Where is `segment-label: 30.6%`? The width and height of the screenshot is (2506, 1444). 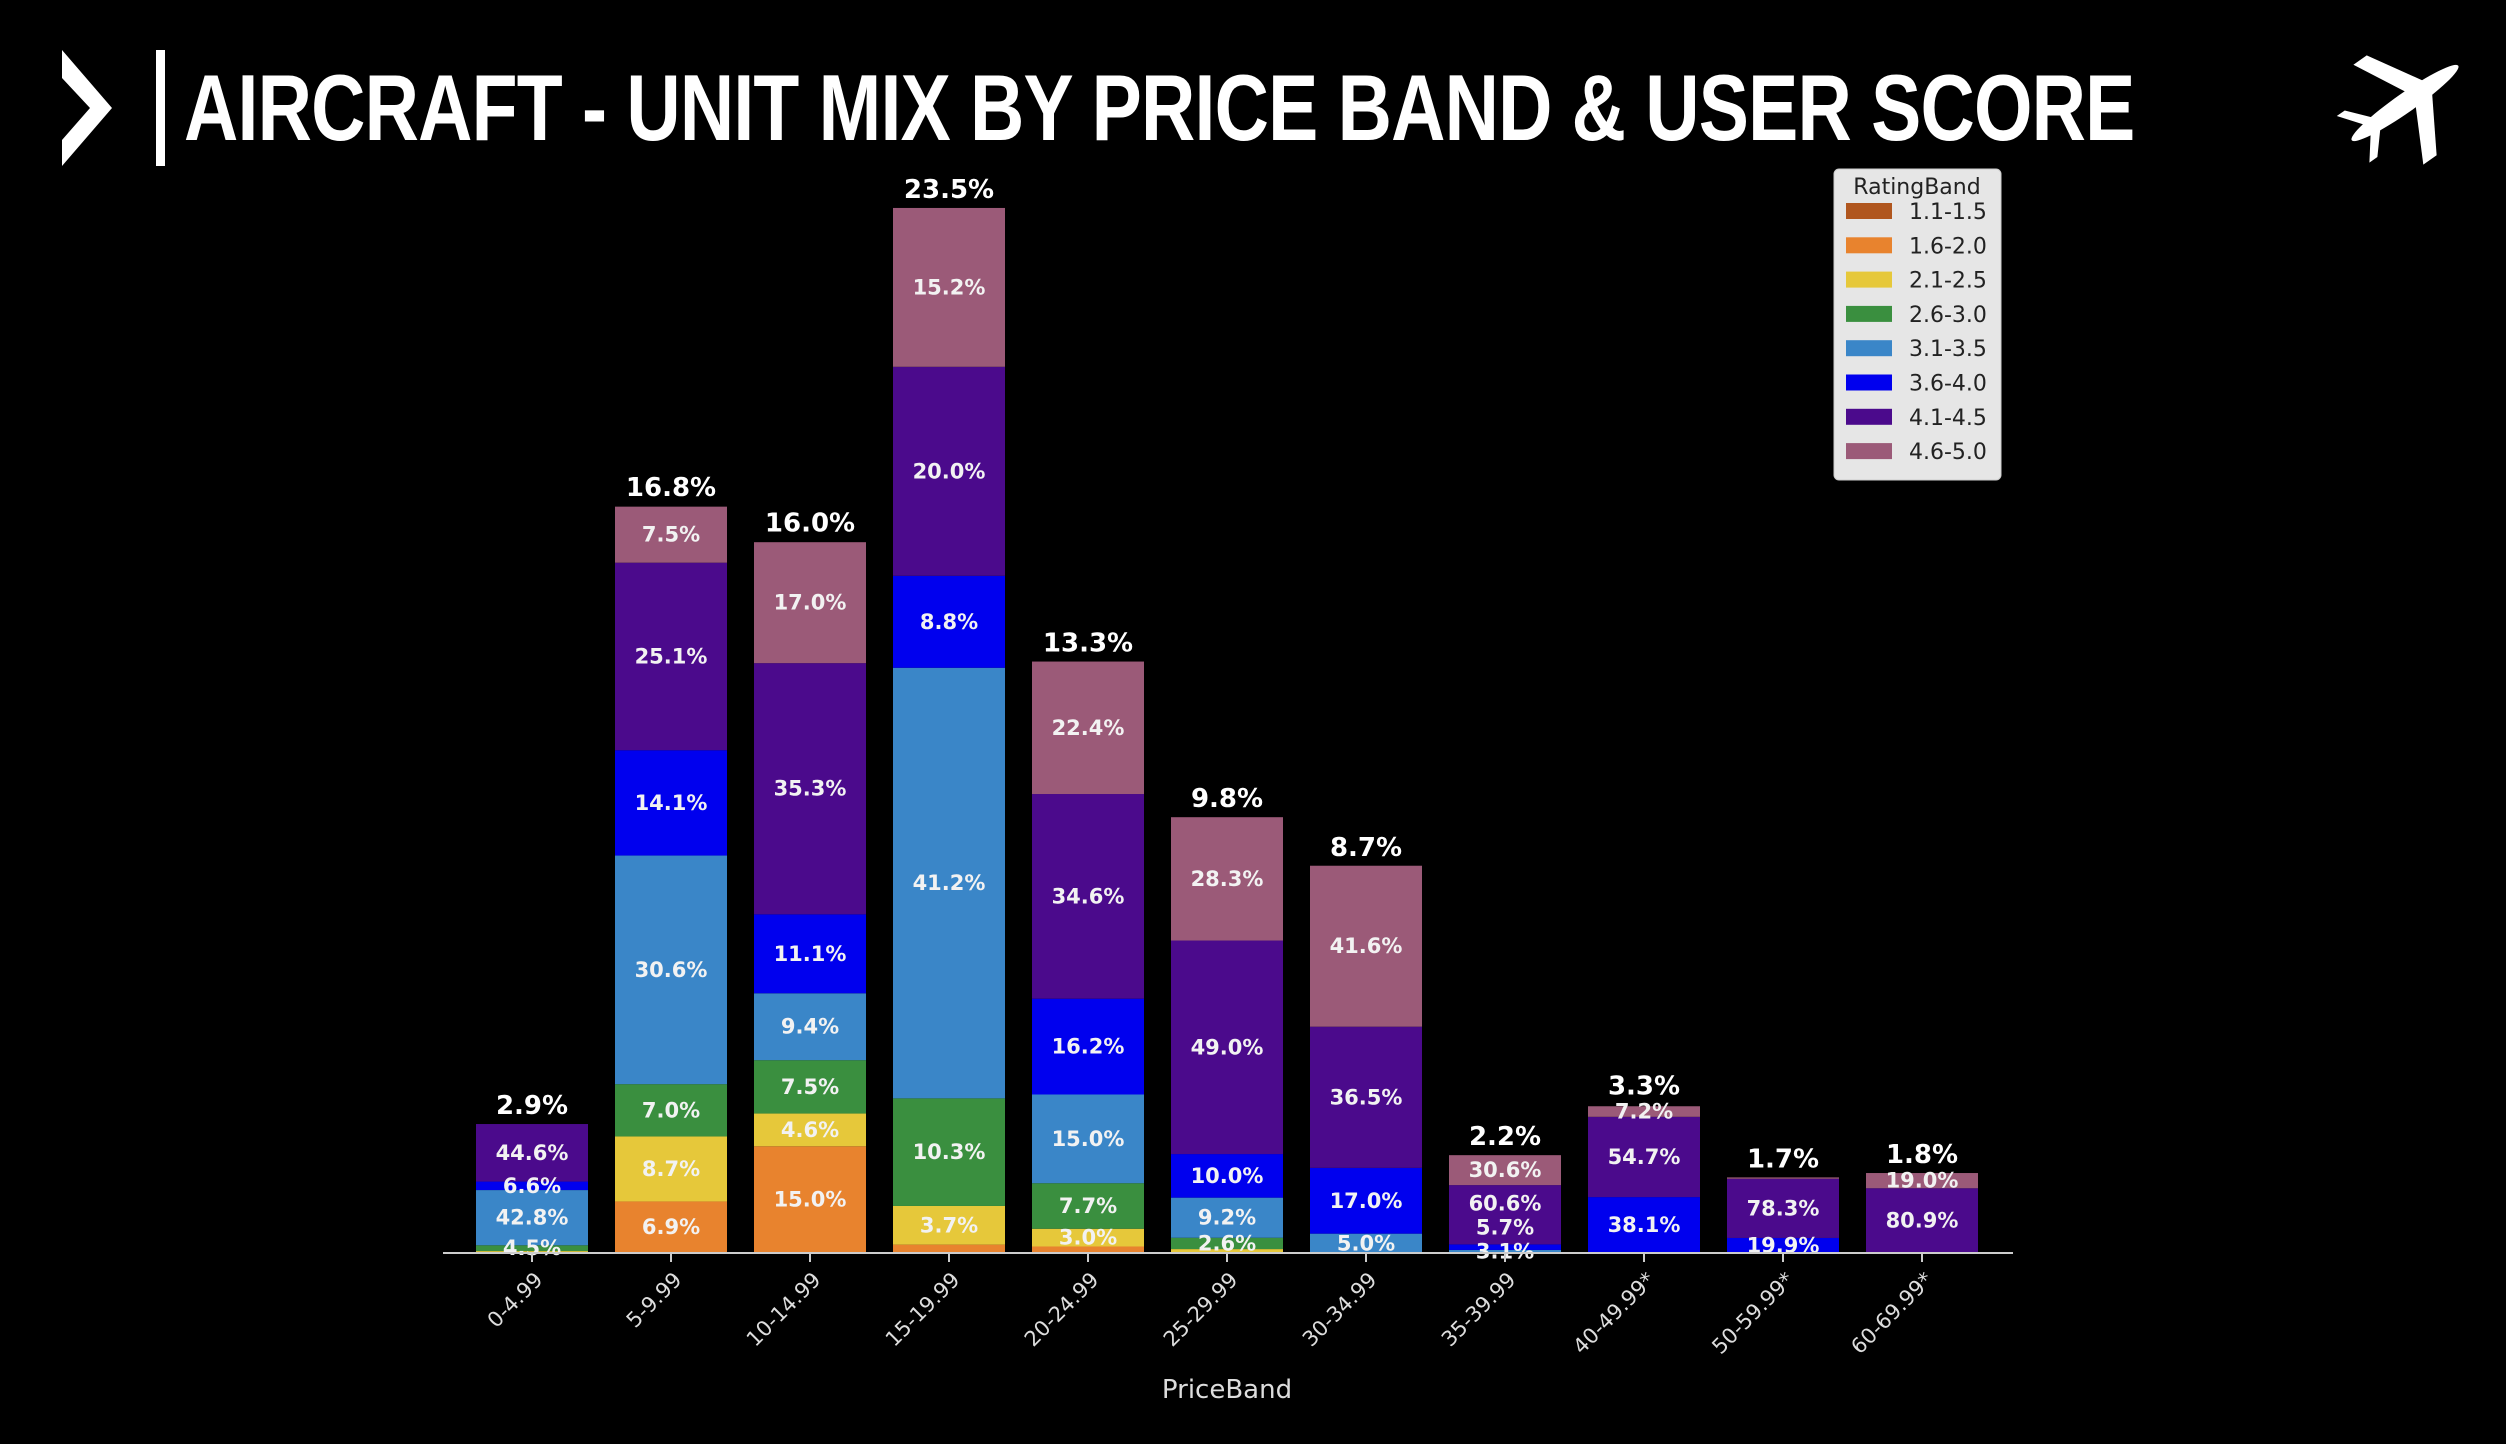
segment-label: 30.6% is located at coordinates (1505, 1170).